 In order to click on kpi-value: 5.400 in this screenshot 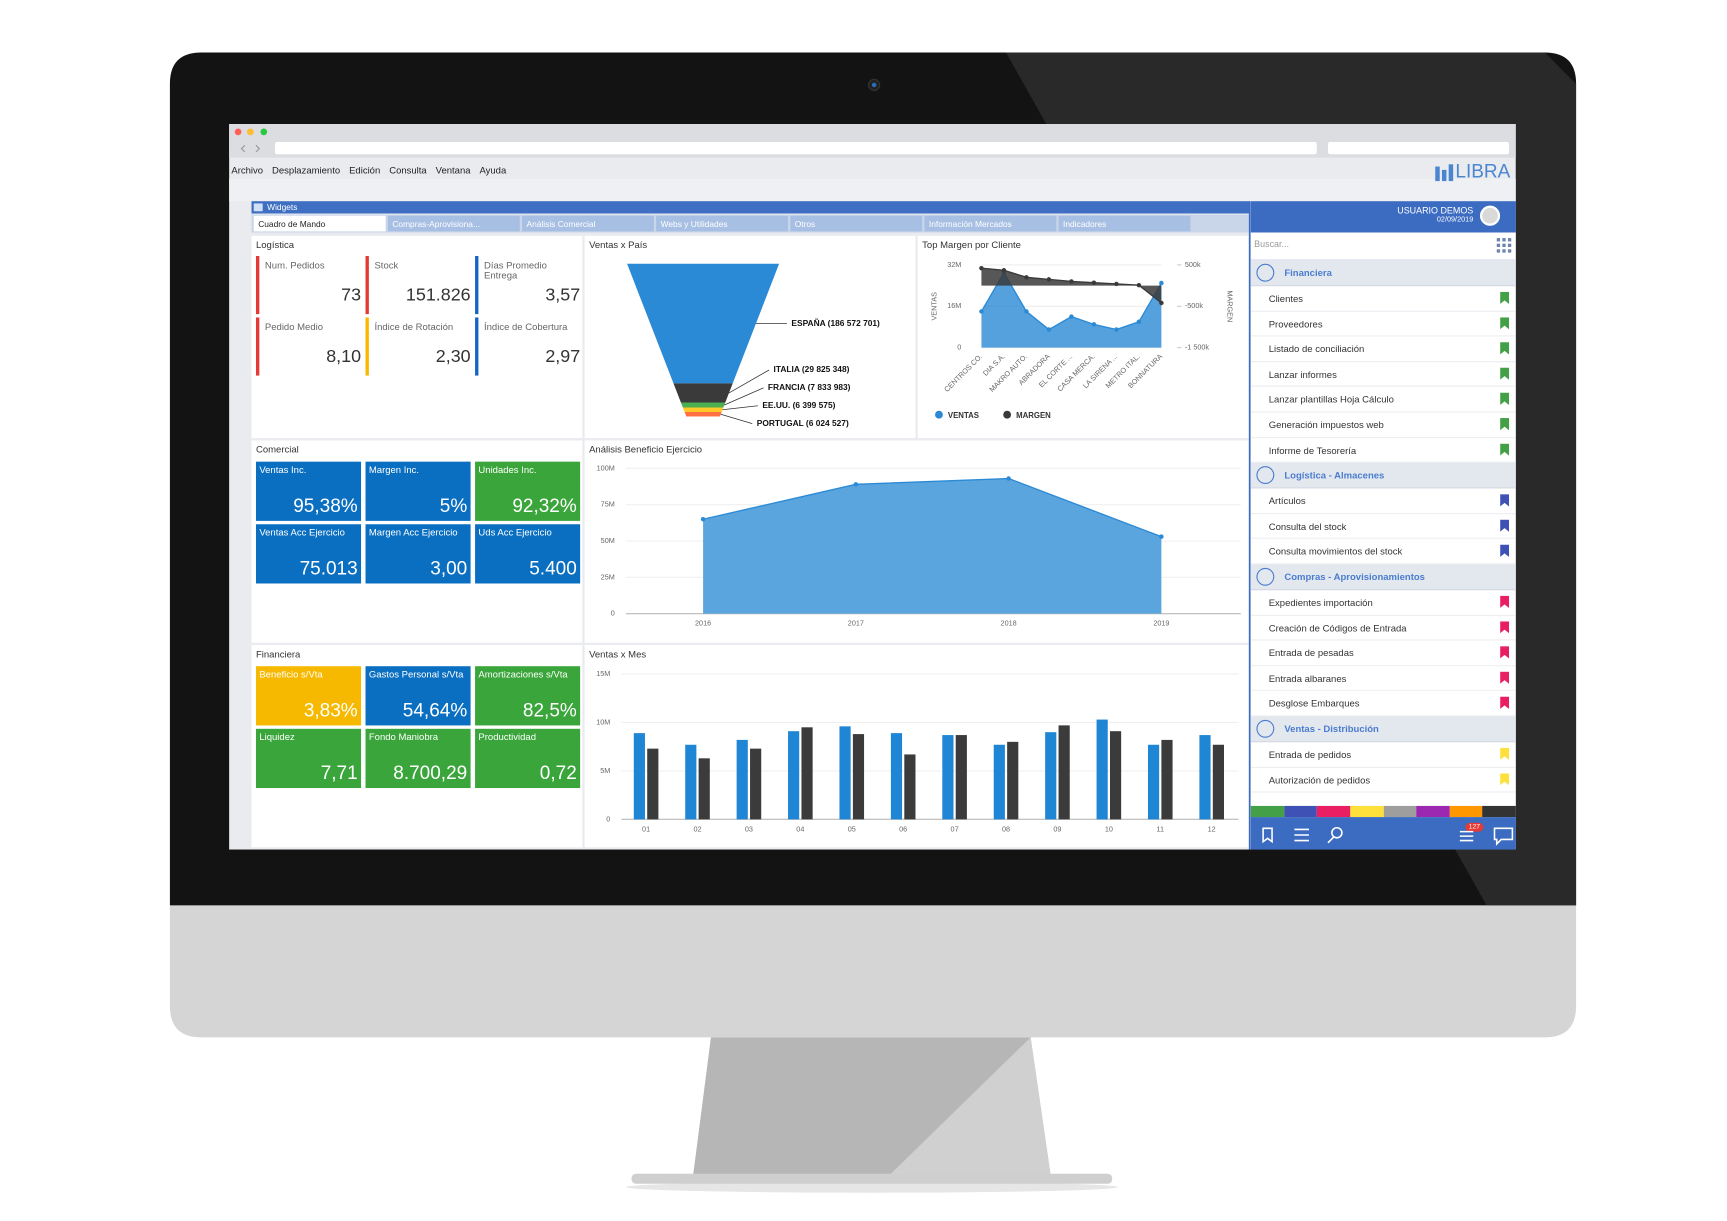, I will do `click(553, 568)`.